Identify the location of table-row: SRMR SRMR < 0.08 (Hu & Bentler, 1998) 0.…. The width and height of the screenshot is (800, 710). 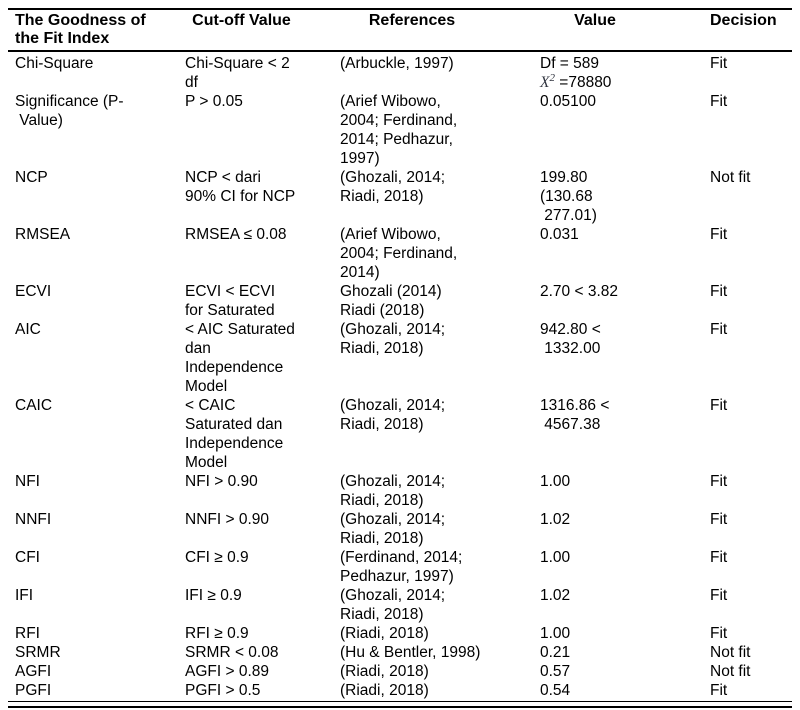
(400, 652).